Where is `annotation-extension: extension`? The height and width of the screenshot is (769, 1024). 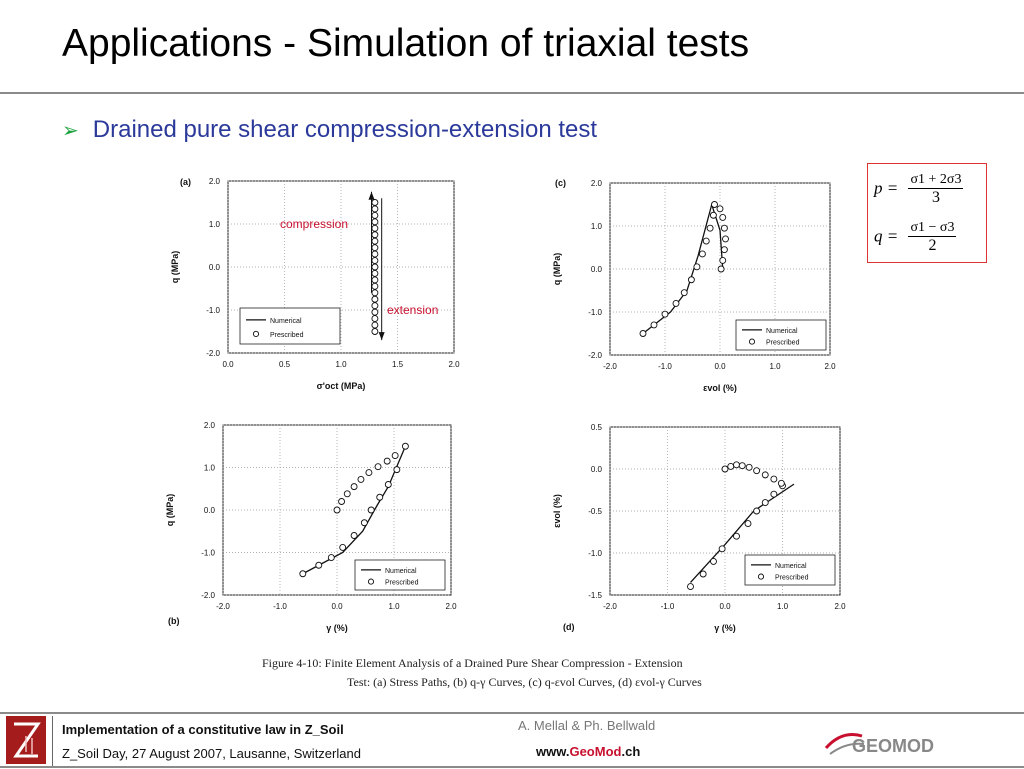
annotation-extension: extension is located at coordinates (412, 310).